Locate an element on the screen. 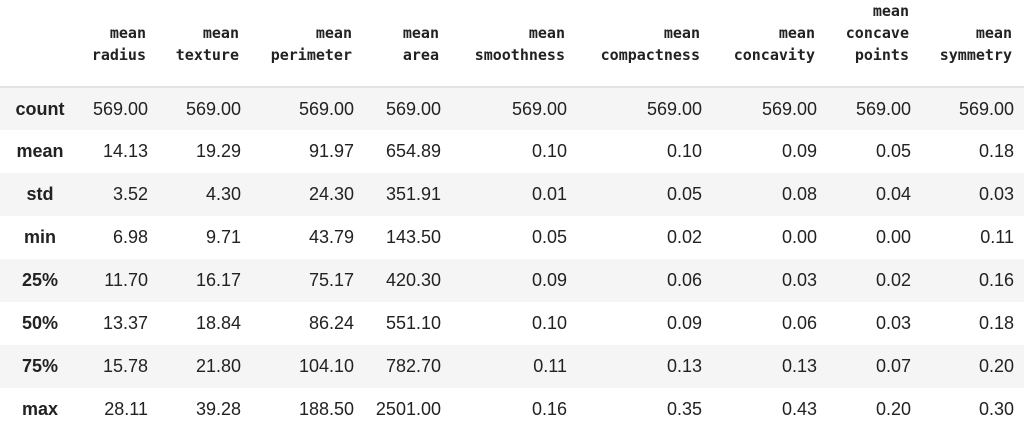 Image resolution: width=1024 pixels, height=431 pixels. table-cell: 420.30 is located at coordinates (413, 280).